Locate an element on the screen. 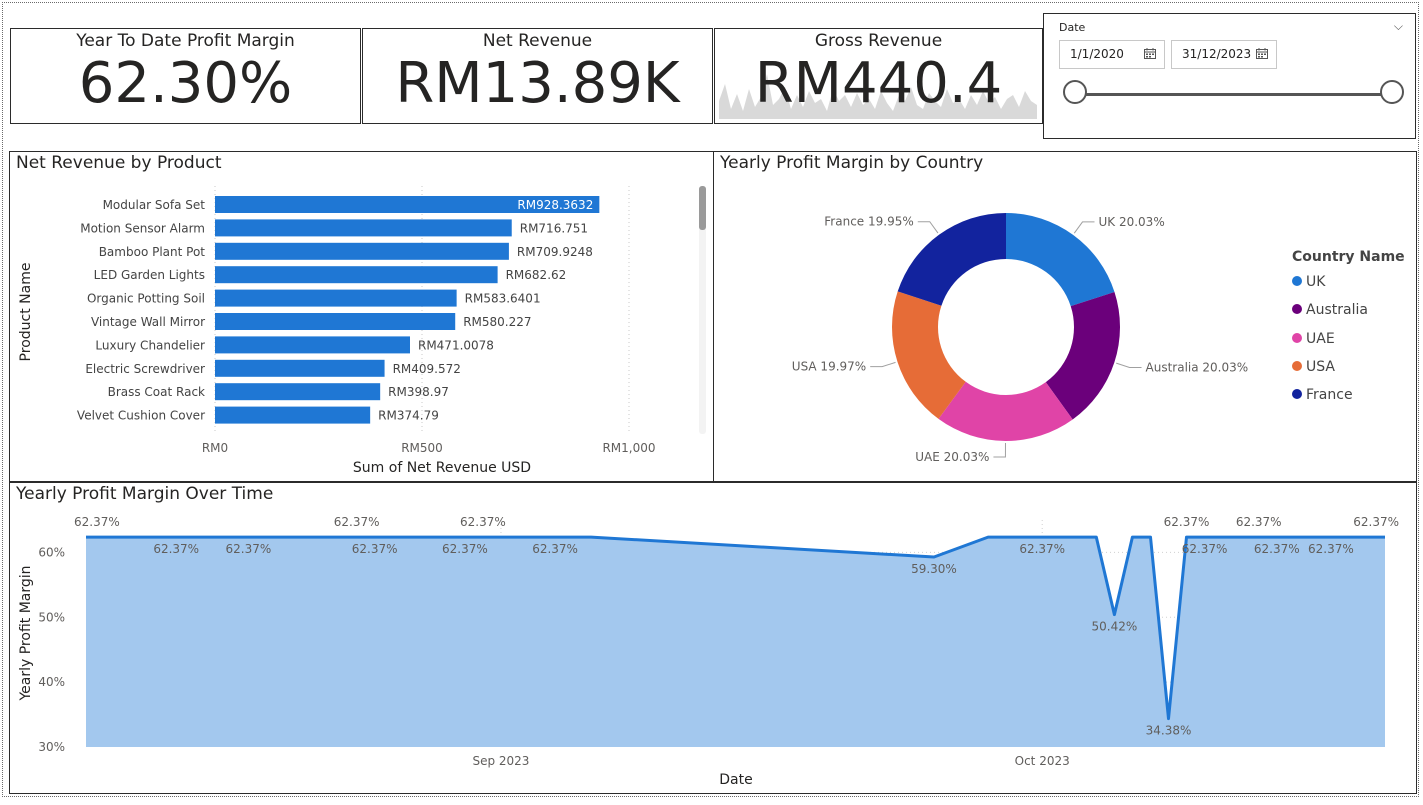 The height and width of the screenshot is (805, 1423). start-date-input: 1/1/2020 is located at coordinates (1112, 54).